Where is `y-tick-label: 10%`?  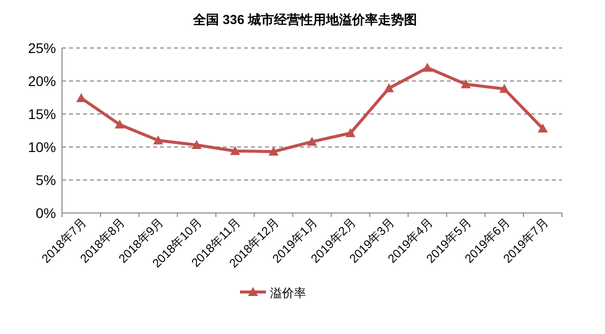 y-tick-label: 10% is located at coordinates (42, 147).